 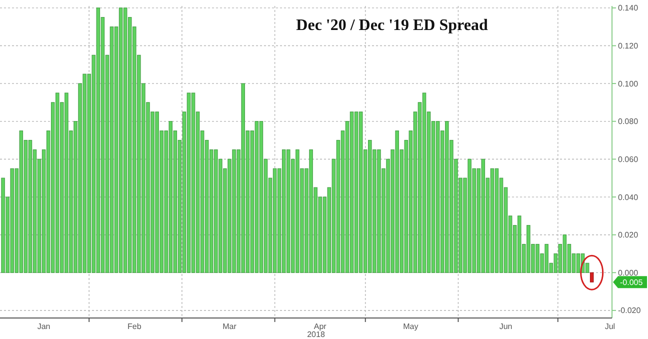 What do you see at coordinates (628, 197) in the screenshot?
I see `y-tick-label: 0.040` at bounding box center [628, 197].